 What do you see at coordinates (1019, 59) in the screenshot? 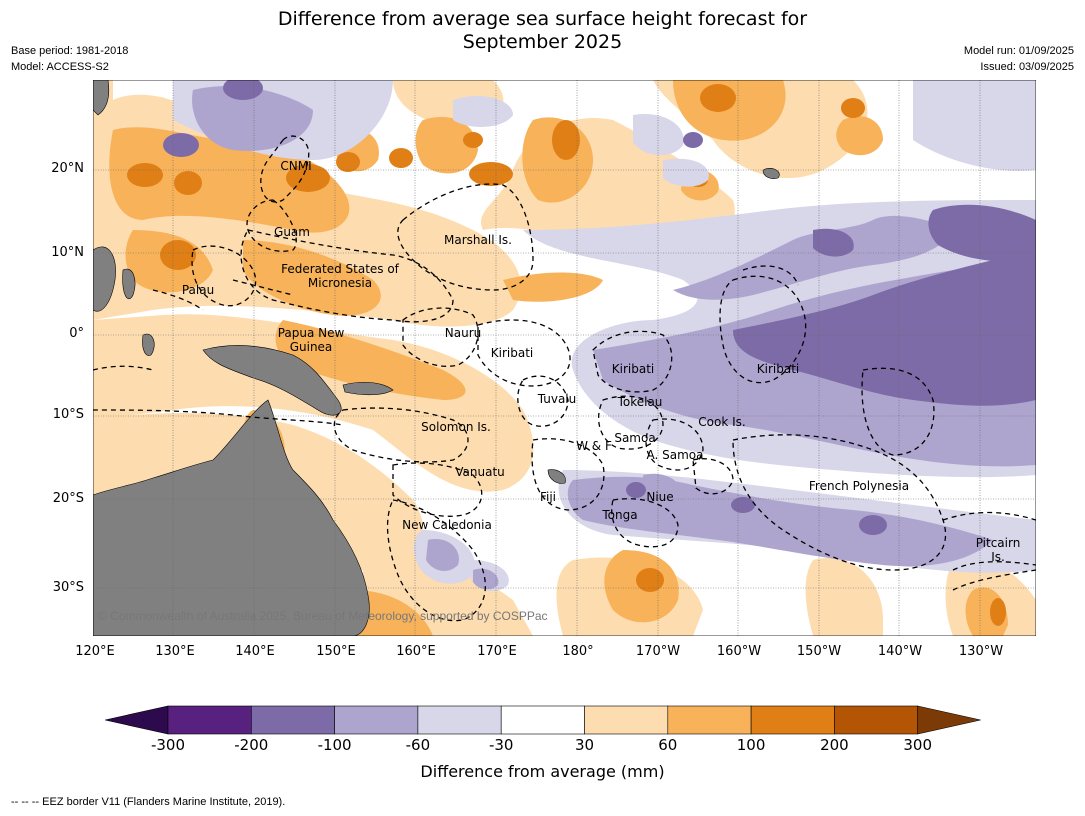
I see `meta-right: Model run: 01/09/2025 Issued: 03/09/2025` at bounding box center [1019, 59].